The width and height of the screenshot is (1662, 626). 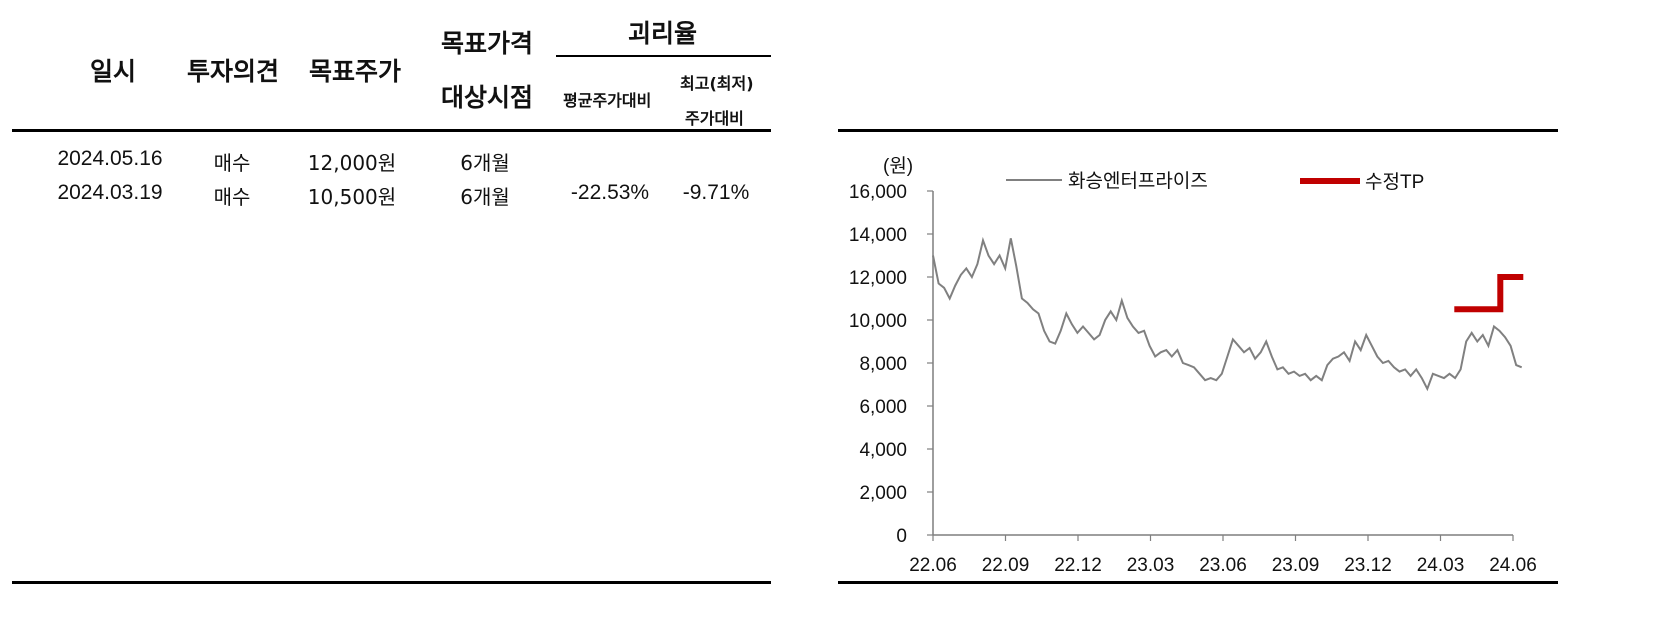 What do you see at coordinates (607, 100) in the screenshot?
I see `header-avg-vs: 평균주가대비` at bounding box center [607, 100].